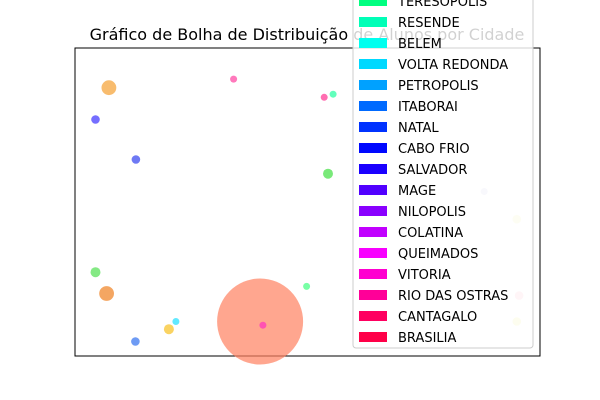  I want to click on legend-label: NATAL, so click(418, 128).